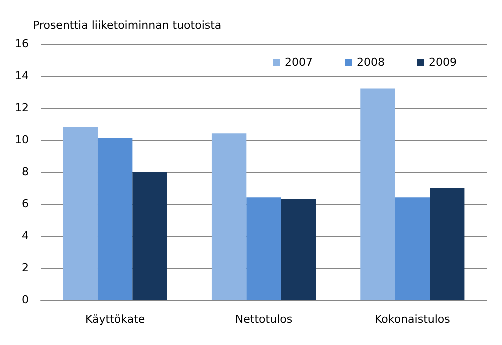 This screenshot has height=345, width=502. What do you see at coordinates (25, 236) in the screenshot?
I see `y-tick-label: 4` at bounding box center [25, 236].